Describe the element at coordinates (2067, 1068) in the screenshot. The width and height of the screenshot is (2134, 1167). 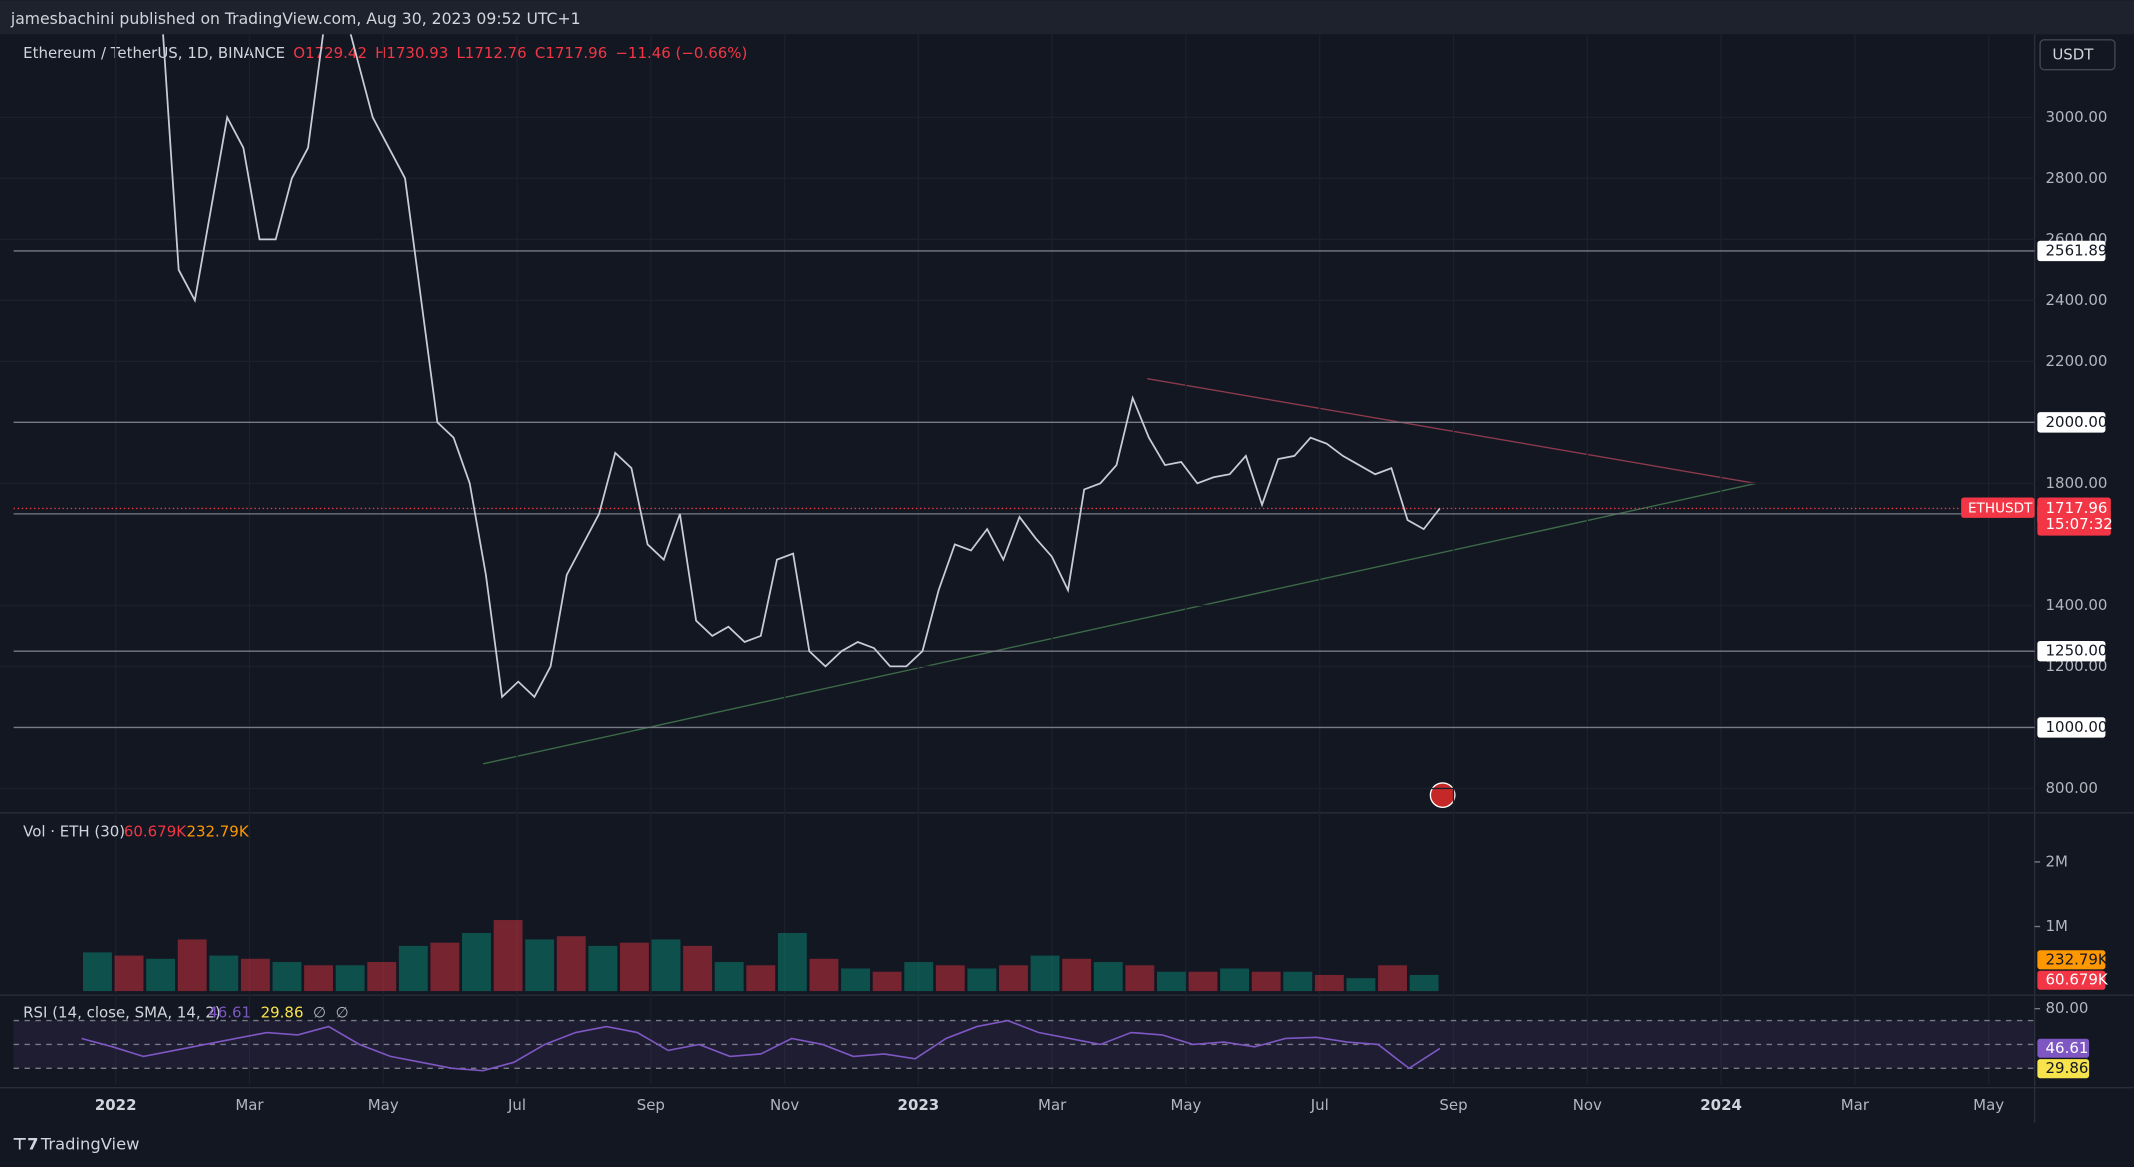
I see `rsi-last: 29.86` at that location.